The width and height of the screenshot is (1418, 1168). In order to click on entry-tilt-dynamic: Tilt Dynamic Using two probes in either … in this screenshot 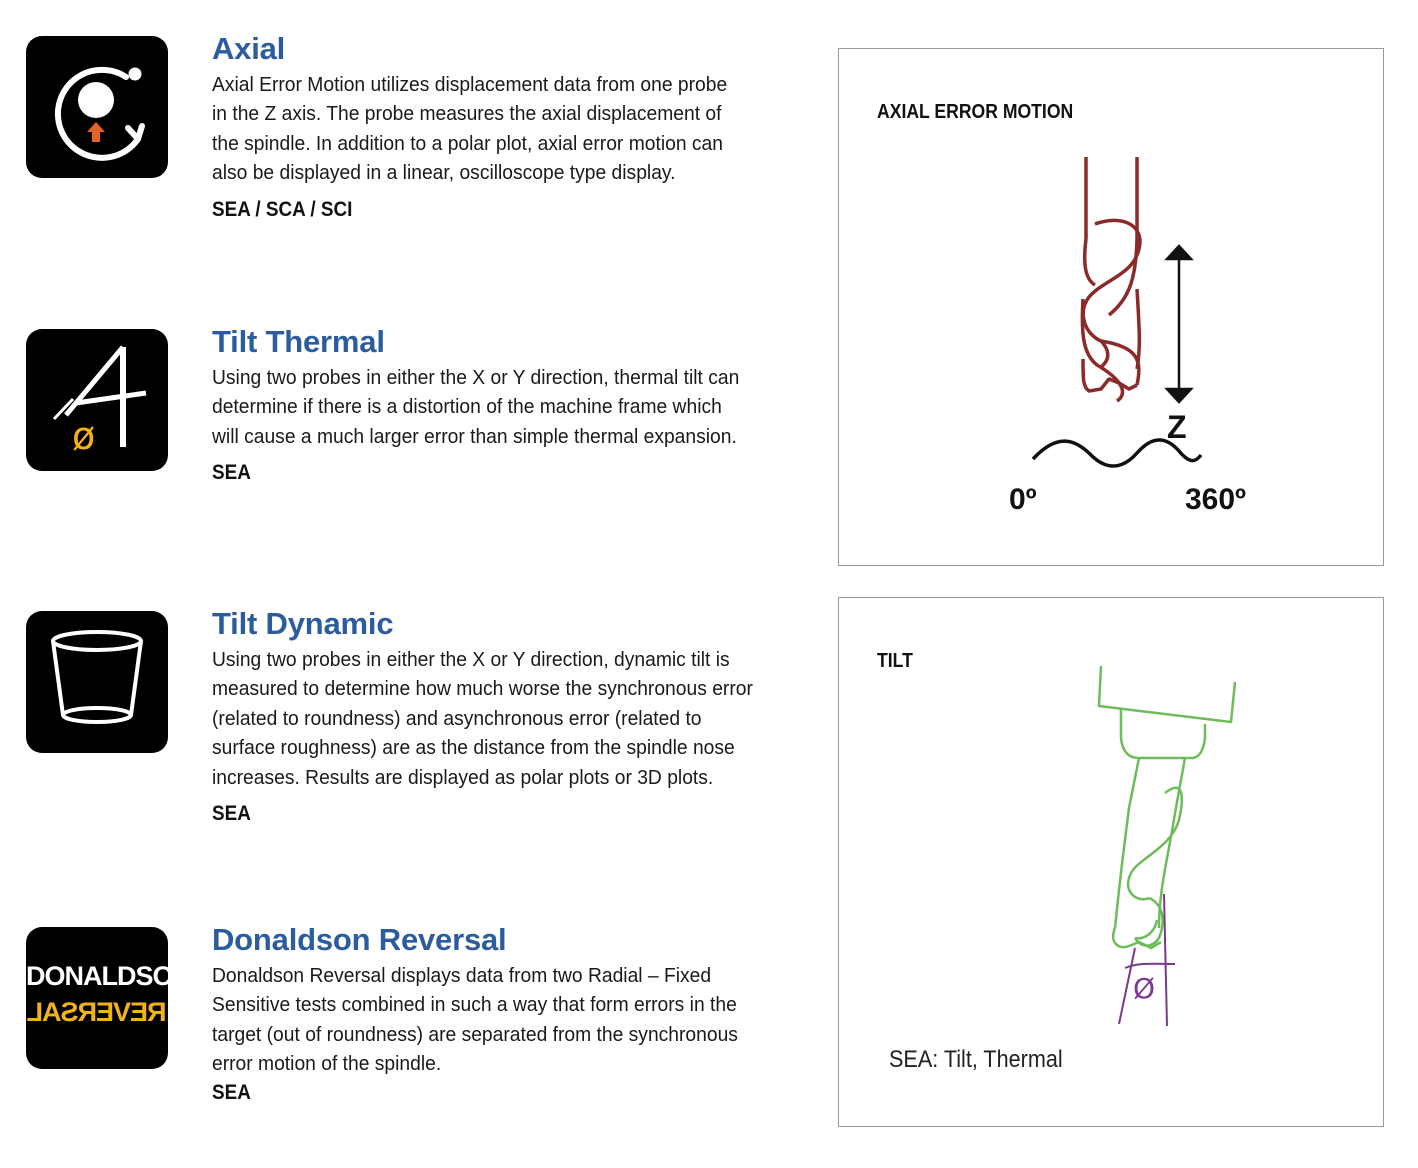, I will do `click(497, 716)`.